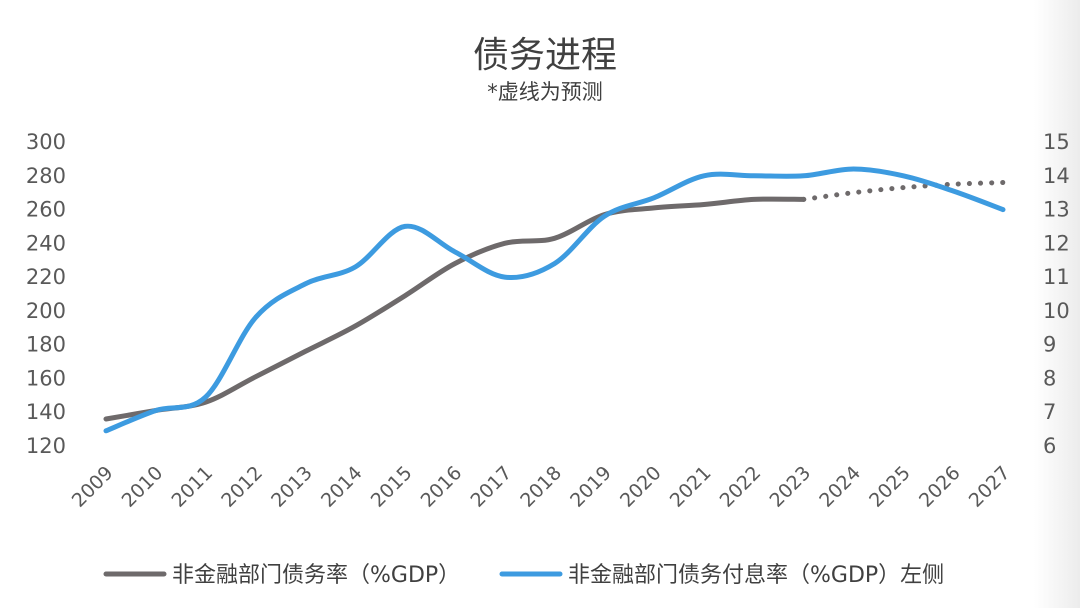 This screenshot has height=608, width=1080. What do you see at coordinates (1049, 345) in the screenshot?
I see `y-right-tick-label: 9` at bounding box center [1049, 345].